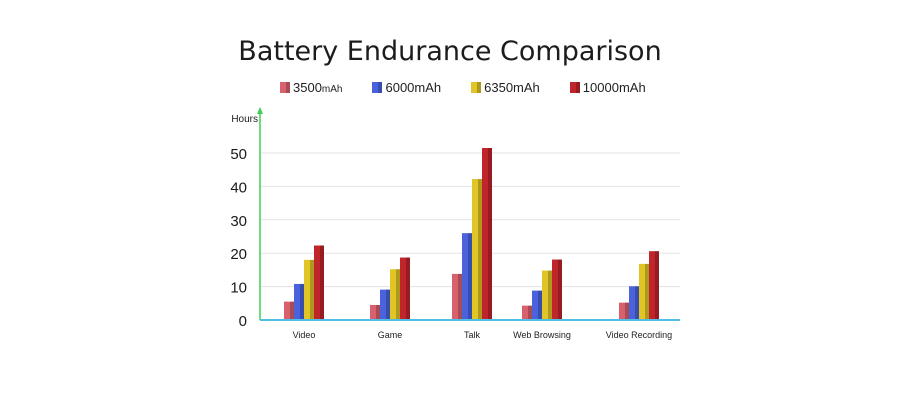 Image resolution: width=900 pixels, height=410 pixels. What do you see at coordinates (542, 335) in the screenshot?
I see `x-tick-label: Web Browsing` at bounding box center [542, 335].